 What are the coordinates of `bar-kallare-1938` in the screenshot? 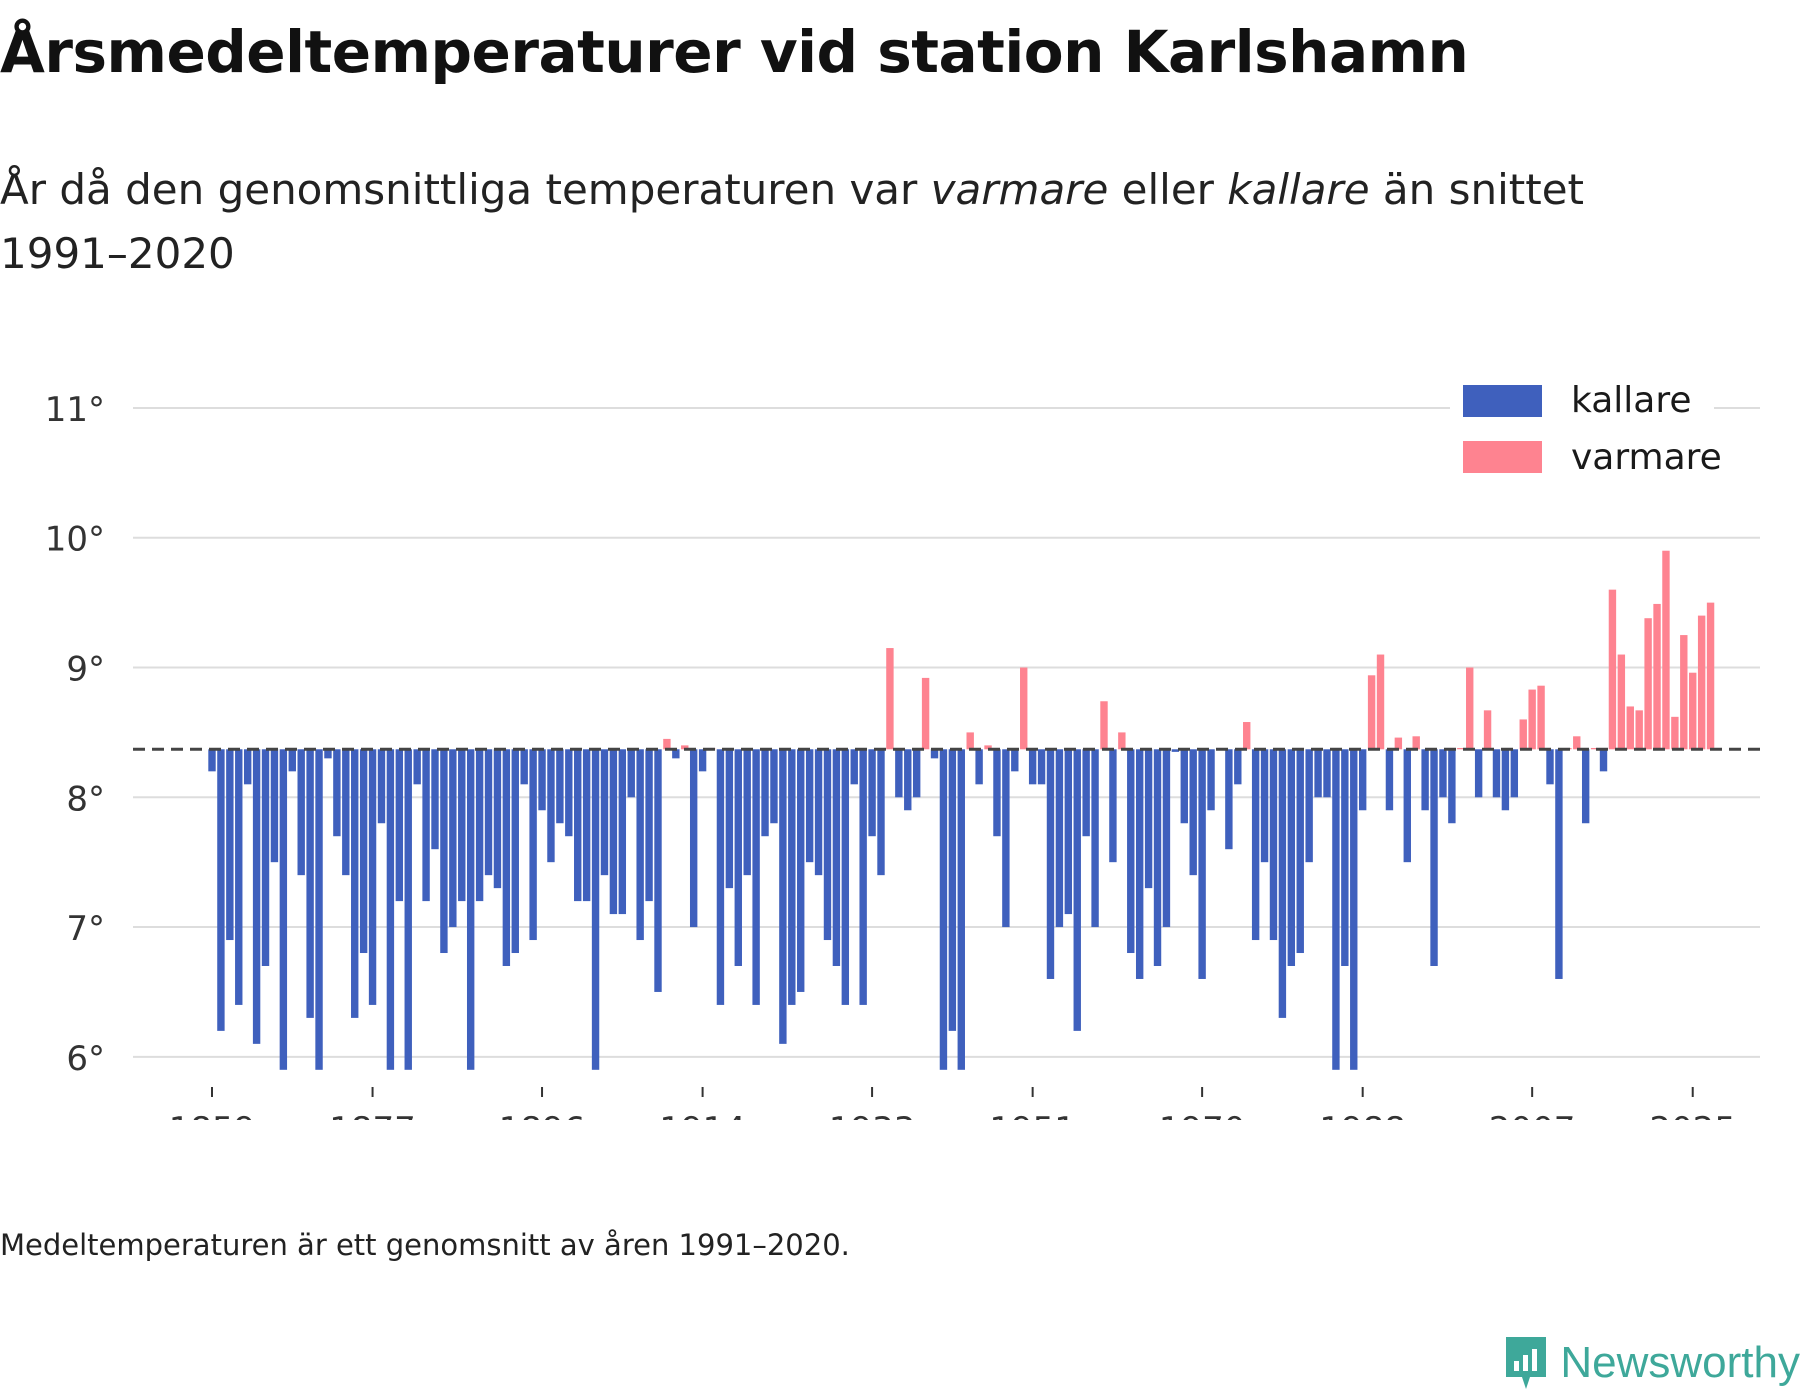 It's located at (916, 773).